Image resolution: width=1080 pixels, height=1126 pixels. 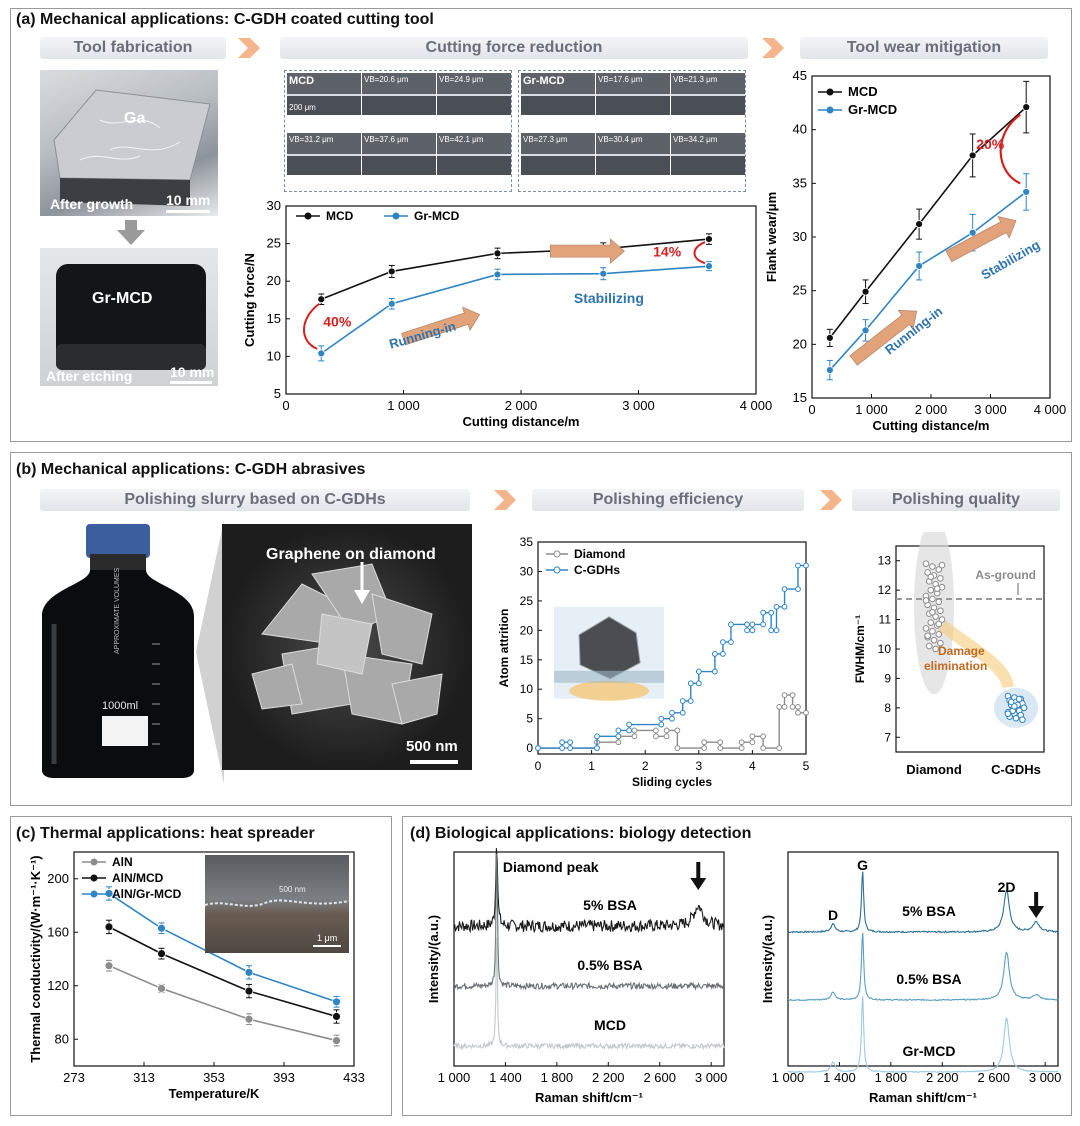 What do you see at coordinates (514, 48) in the screenshot?
I see `header-cutting-force: Cutting force reduction` at bounding box center [514, 48].